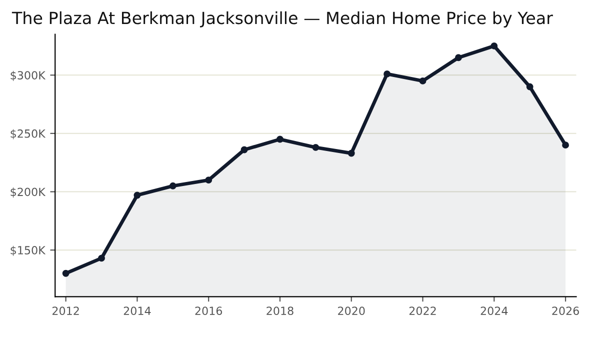  Describe the element at coordinates (137, 311) in the screenshot. I see `x-tick-label: 2014` at that location.